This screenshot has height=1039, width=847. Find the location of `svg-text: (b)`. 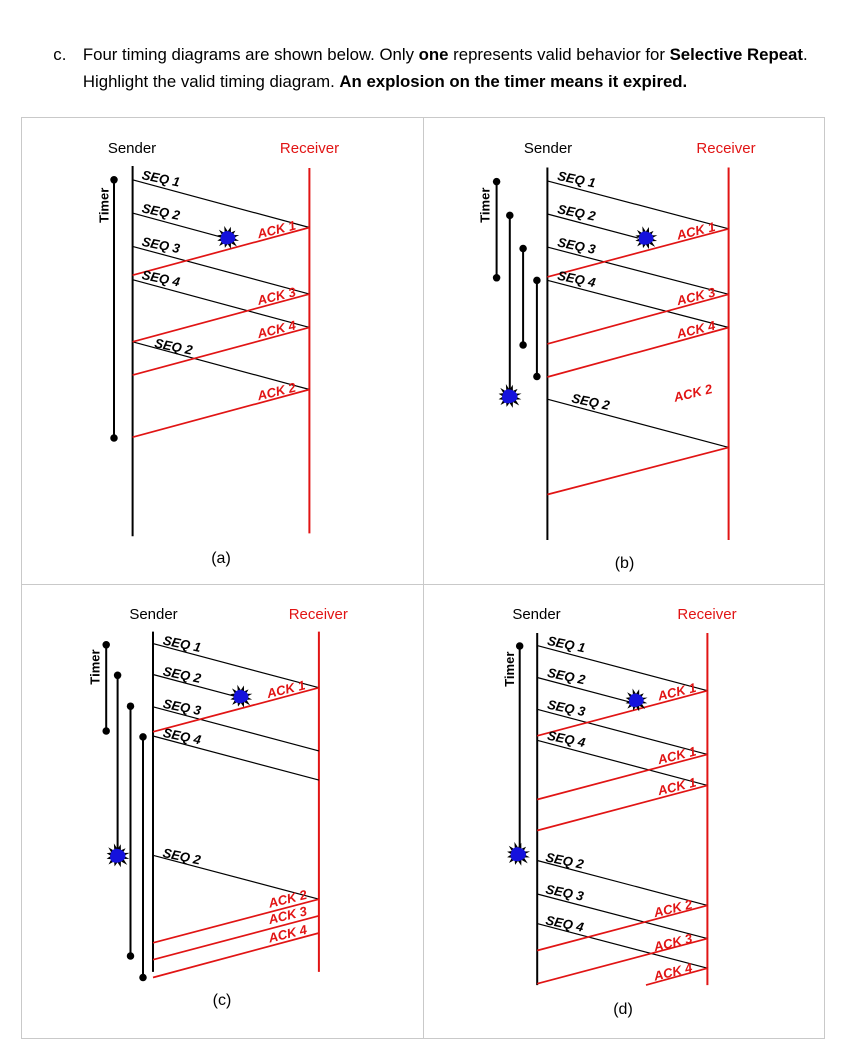

svg-text: (b) is located at coordinates (625, 563).